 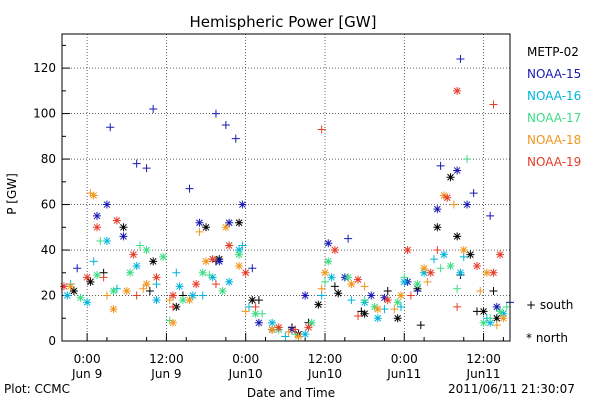 What do you see at coordinates (554, 96) in the screenshot?
I see `legend-item: NOAA-16` at bounding box center [554, 96].